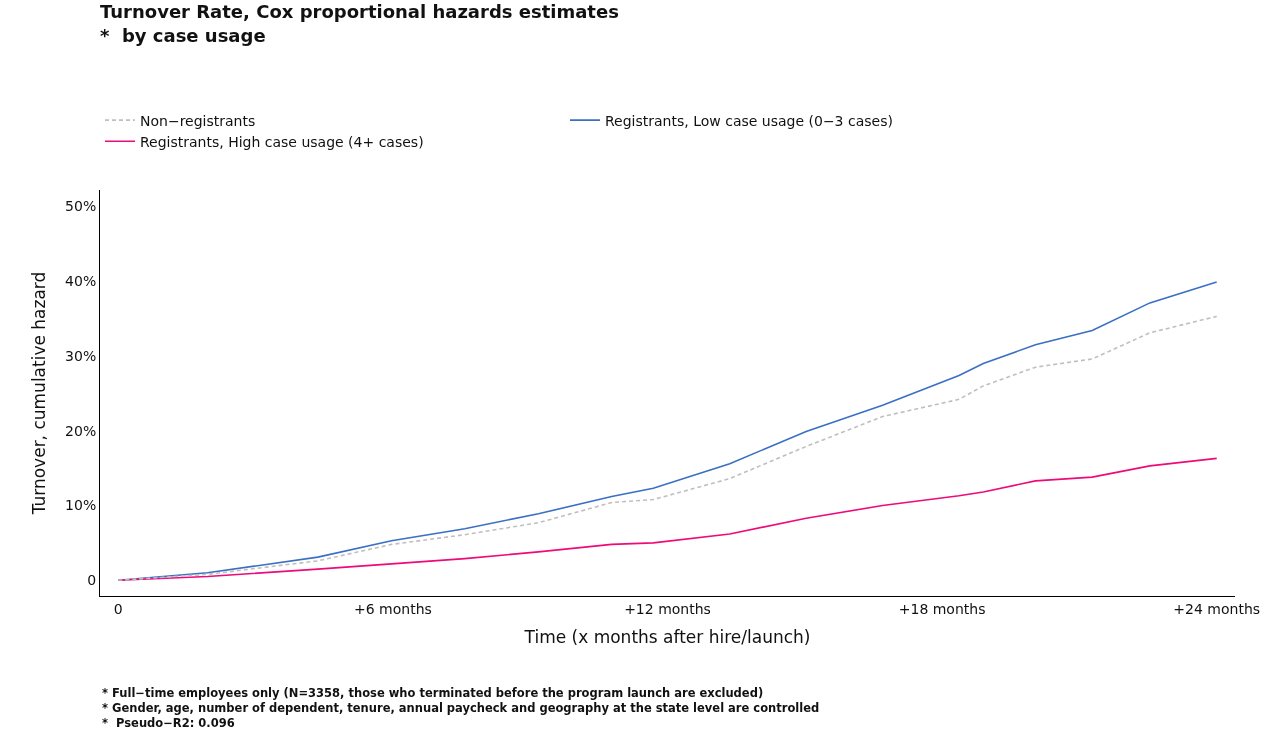 The height and width of the screenshot is (731, 1272). What do you see at coordinates (81, 505) in the screenshot?
I see `y-tick-label: 10%` at bounding box center [81, 505].